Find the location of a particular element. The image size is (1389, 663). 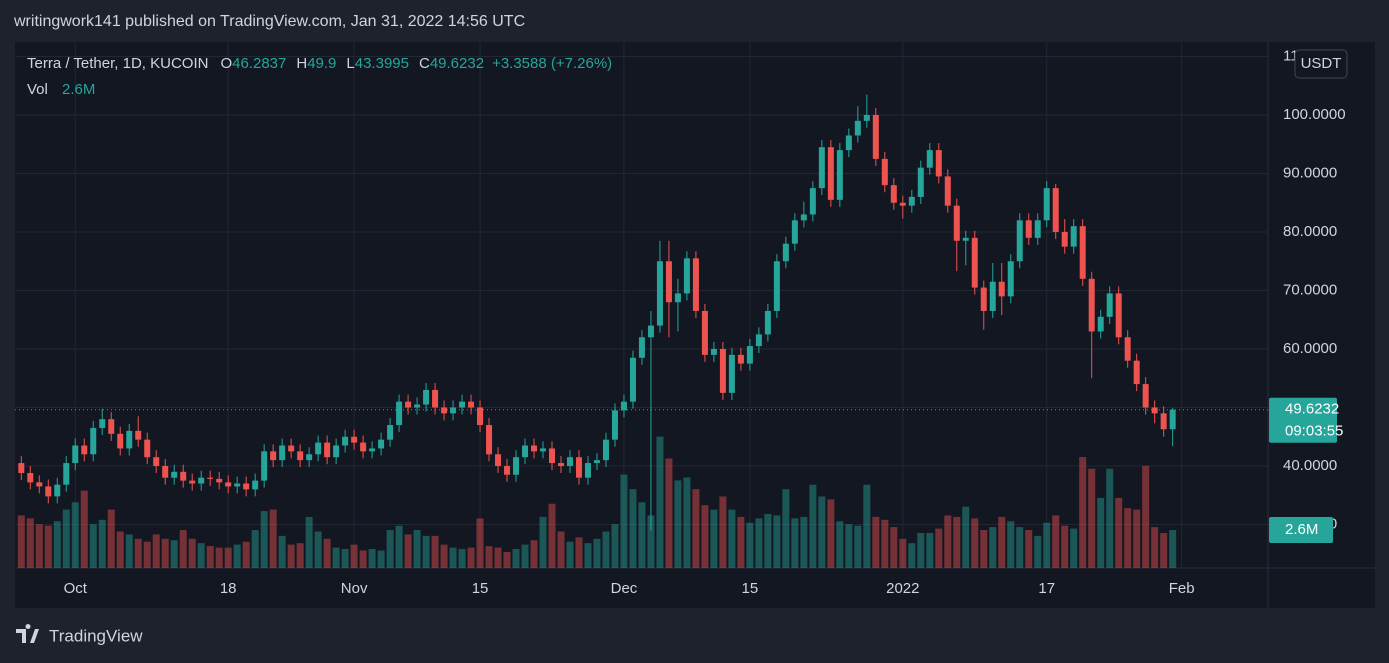

currency-badge is located at coordinates (1321, 64).